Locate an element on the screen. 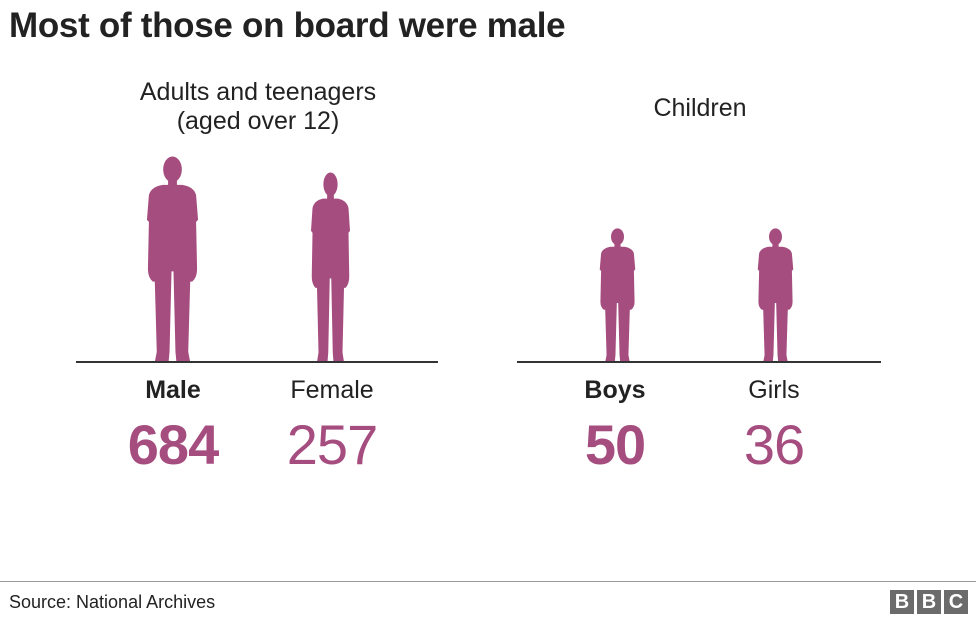 This screenshot has width=976, height=621. baseline-children is located at coordinates (699, 362).